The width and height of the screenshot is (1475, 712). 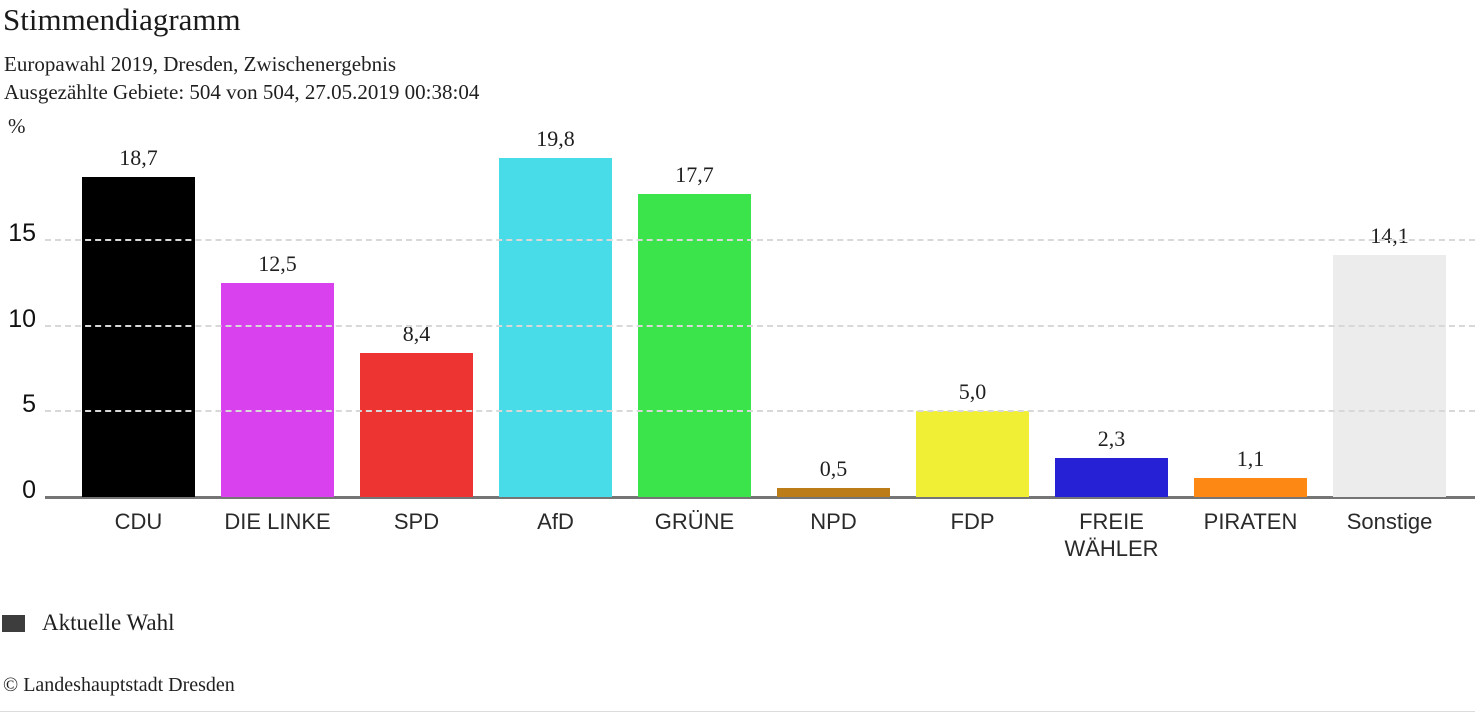 What do you see at coordinates (1111, 535) in the screenshot?
I see `x-label-freie-wähler: FREIE WÄHLER` at bounding box center [1111, 535].